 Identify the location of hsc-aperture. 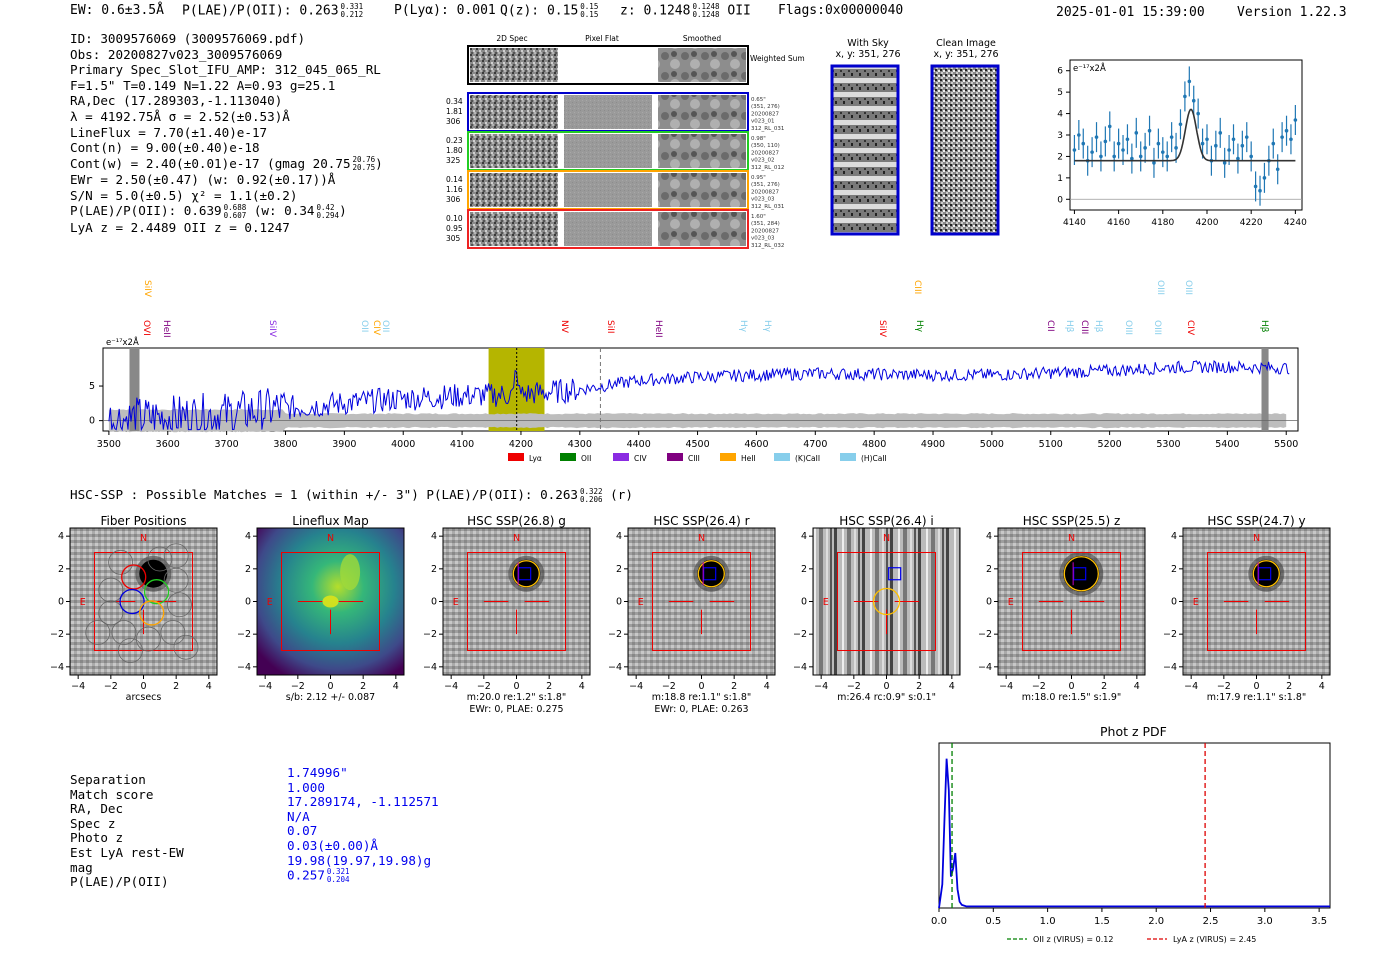
(1081, 574).